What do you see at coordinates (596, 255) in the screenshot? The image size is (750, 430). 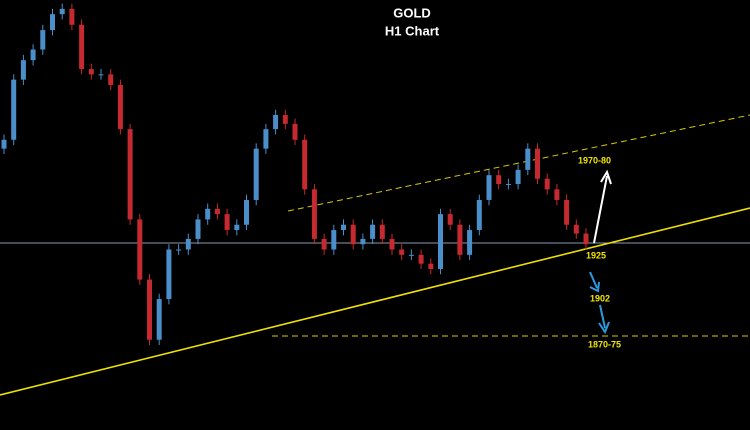 I see `annotation: 1925` at bounding box center [596, 255].